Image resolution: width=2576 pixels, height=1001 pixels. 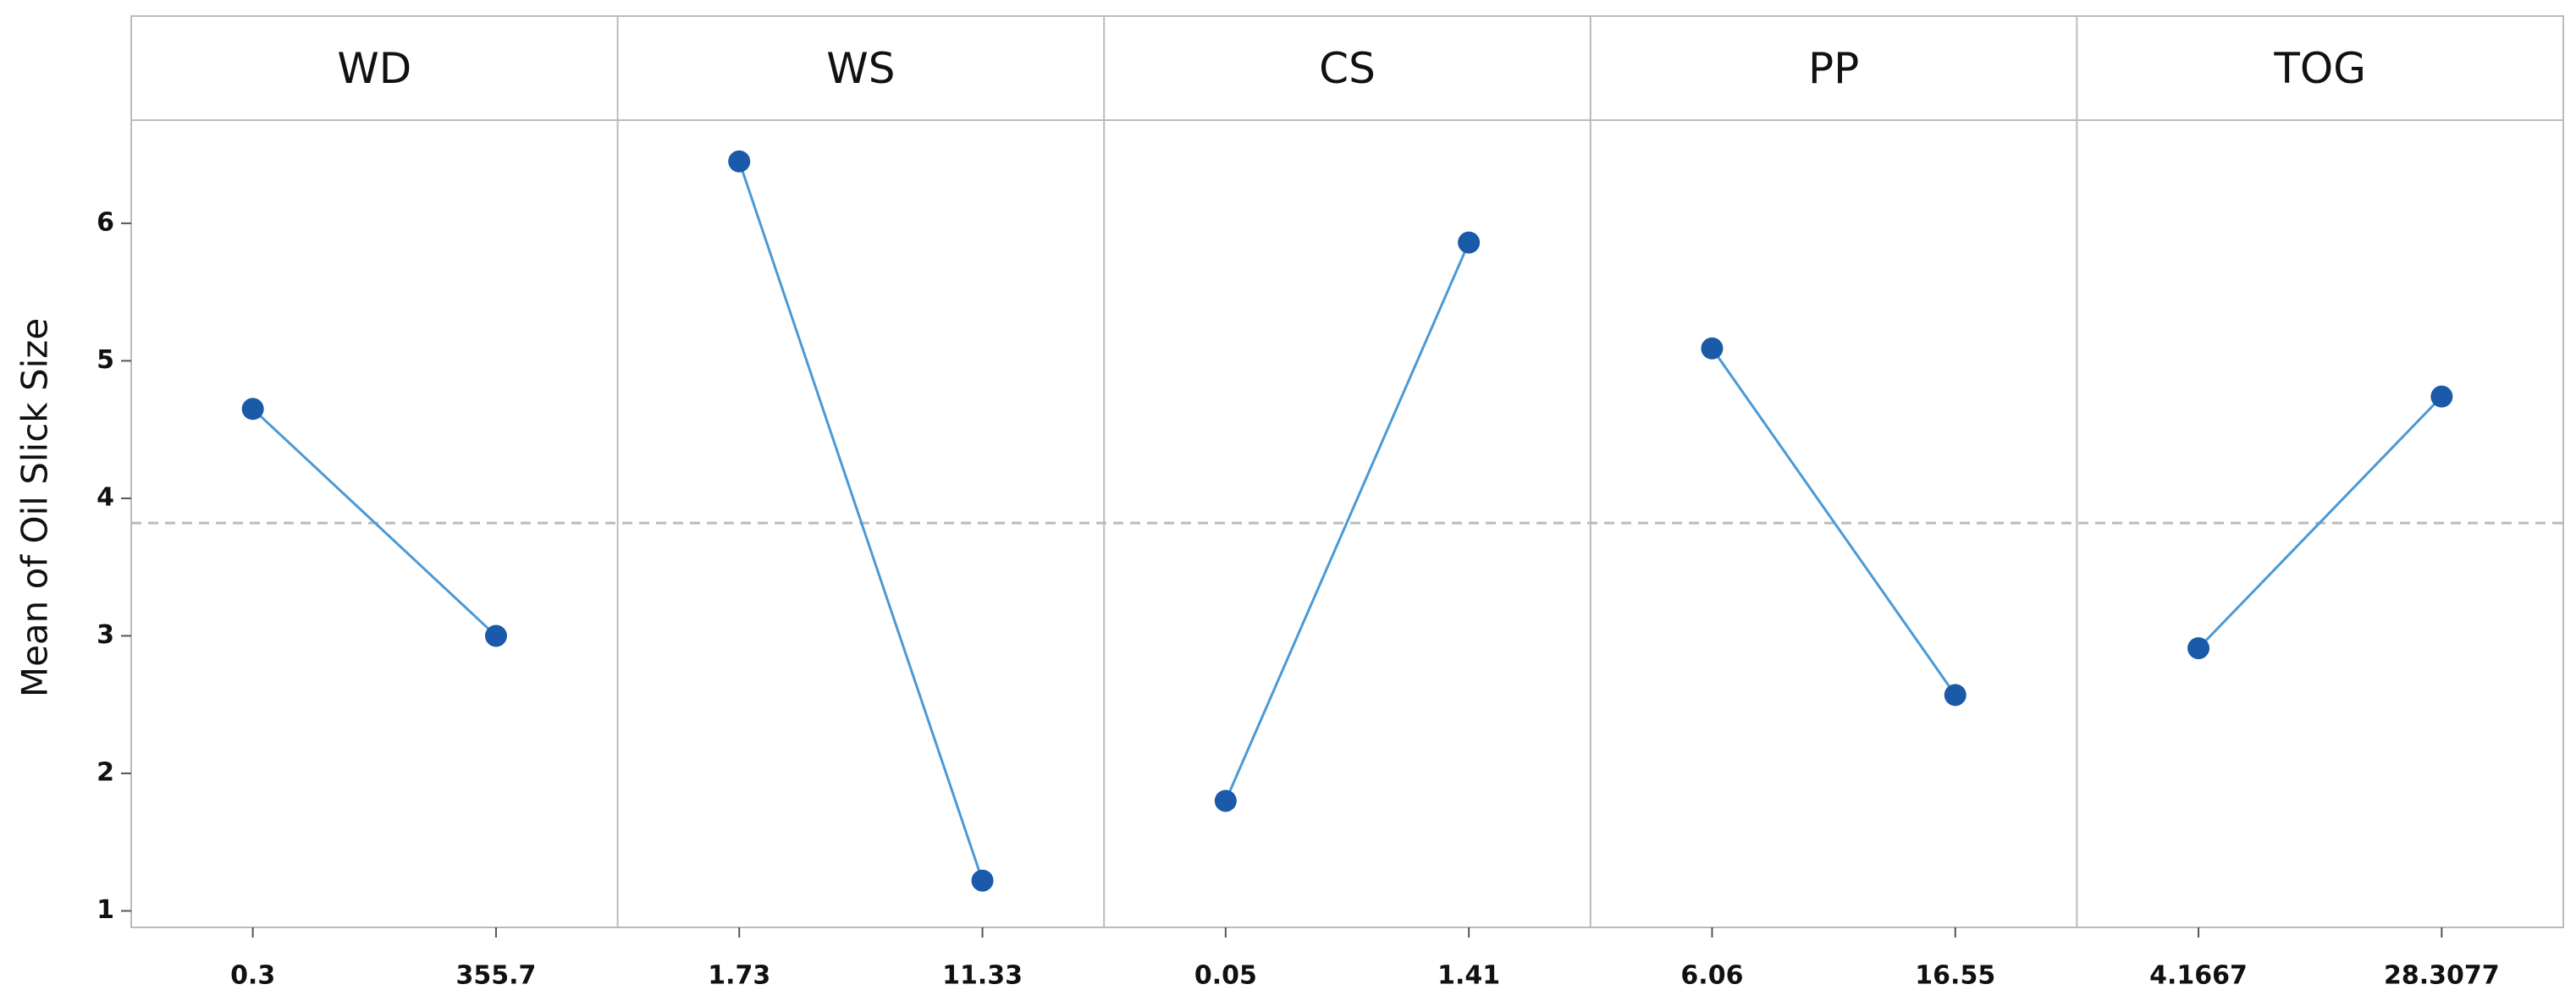 What do you see at coordinates (106, 910) in the screenshot?
I see `y-tick-label: 1` at bounding box center [106, 910].